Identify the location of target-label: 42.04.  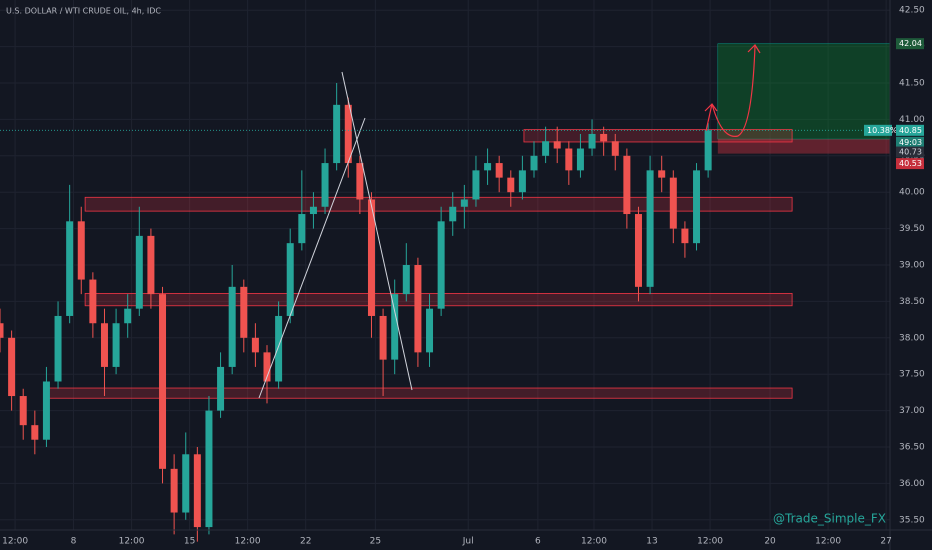
(910, 43).